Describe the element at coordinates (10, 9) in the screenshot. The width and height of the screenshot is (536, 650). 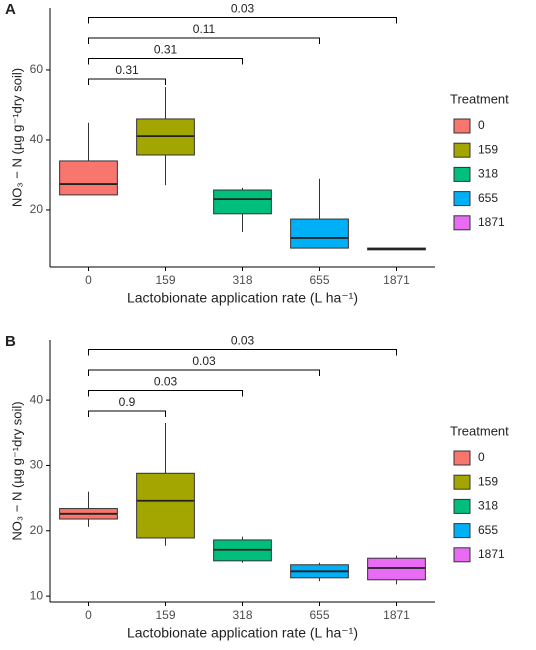
I see `panel-label: A` at that location.